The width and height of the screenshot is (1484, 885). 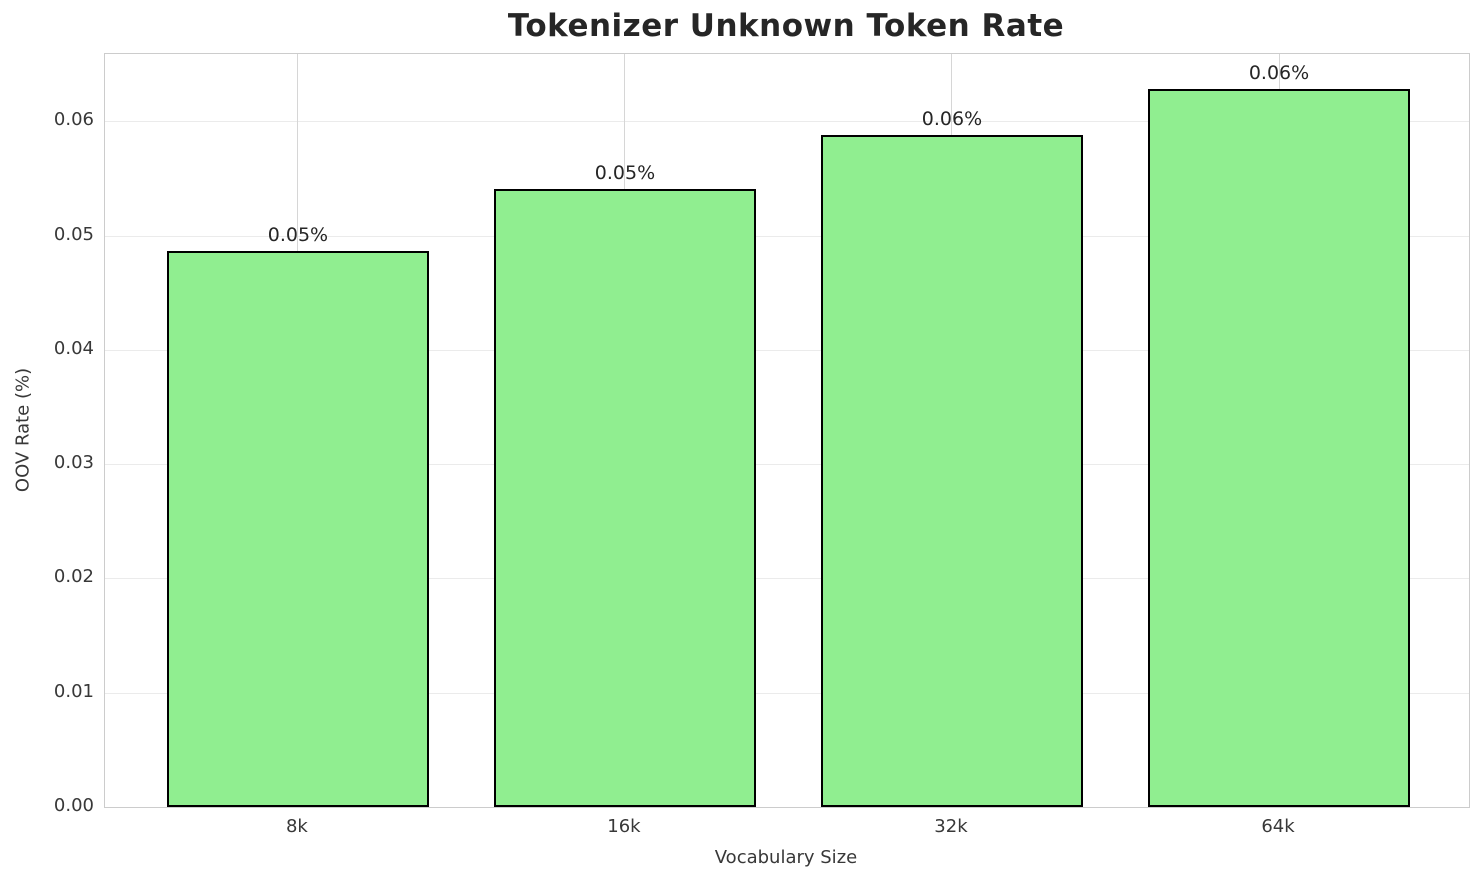 What do you see at coordinates (786, 26) in the screenshot?
I see `chart-title: Tokenizer Unknown Token Rate` at bounding box center [786, 26].